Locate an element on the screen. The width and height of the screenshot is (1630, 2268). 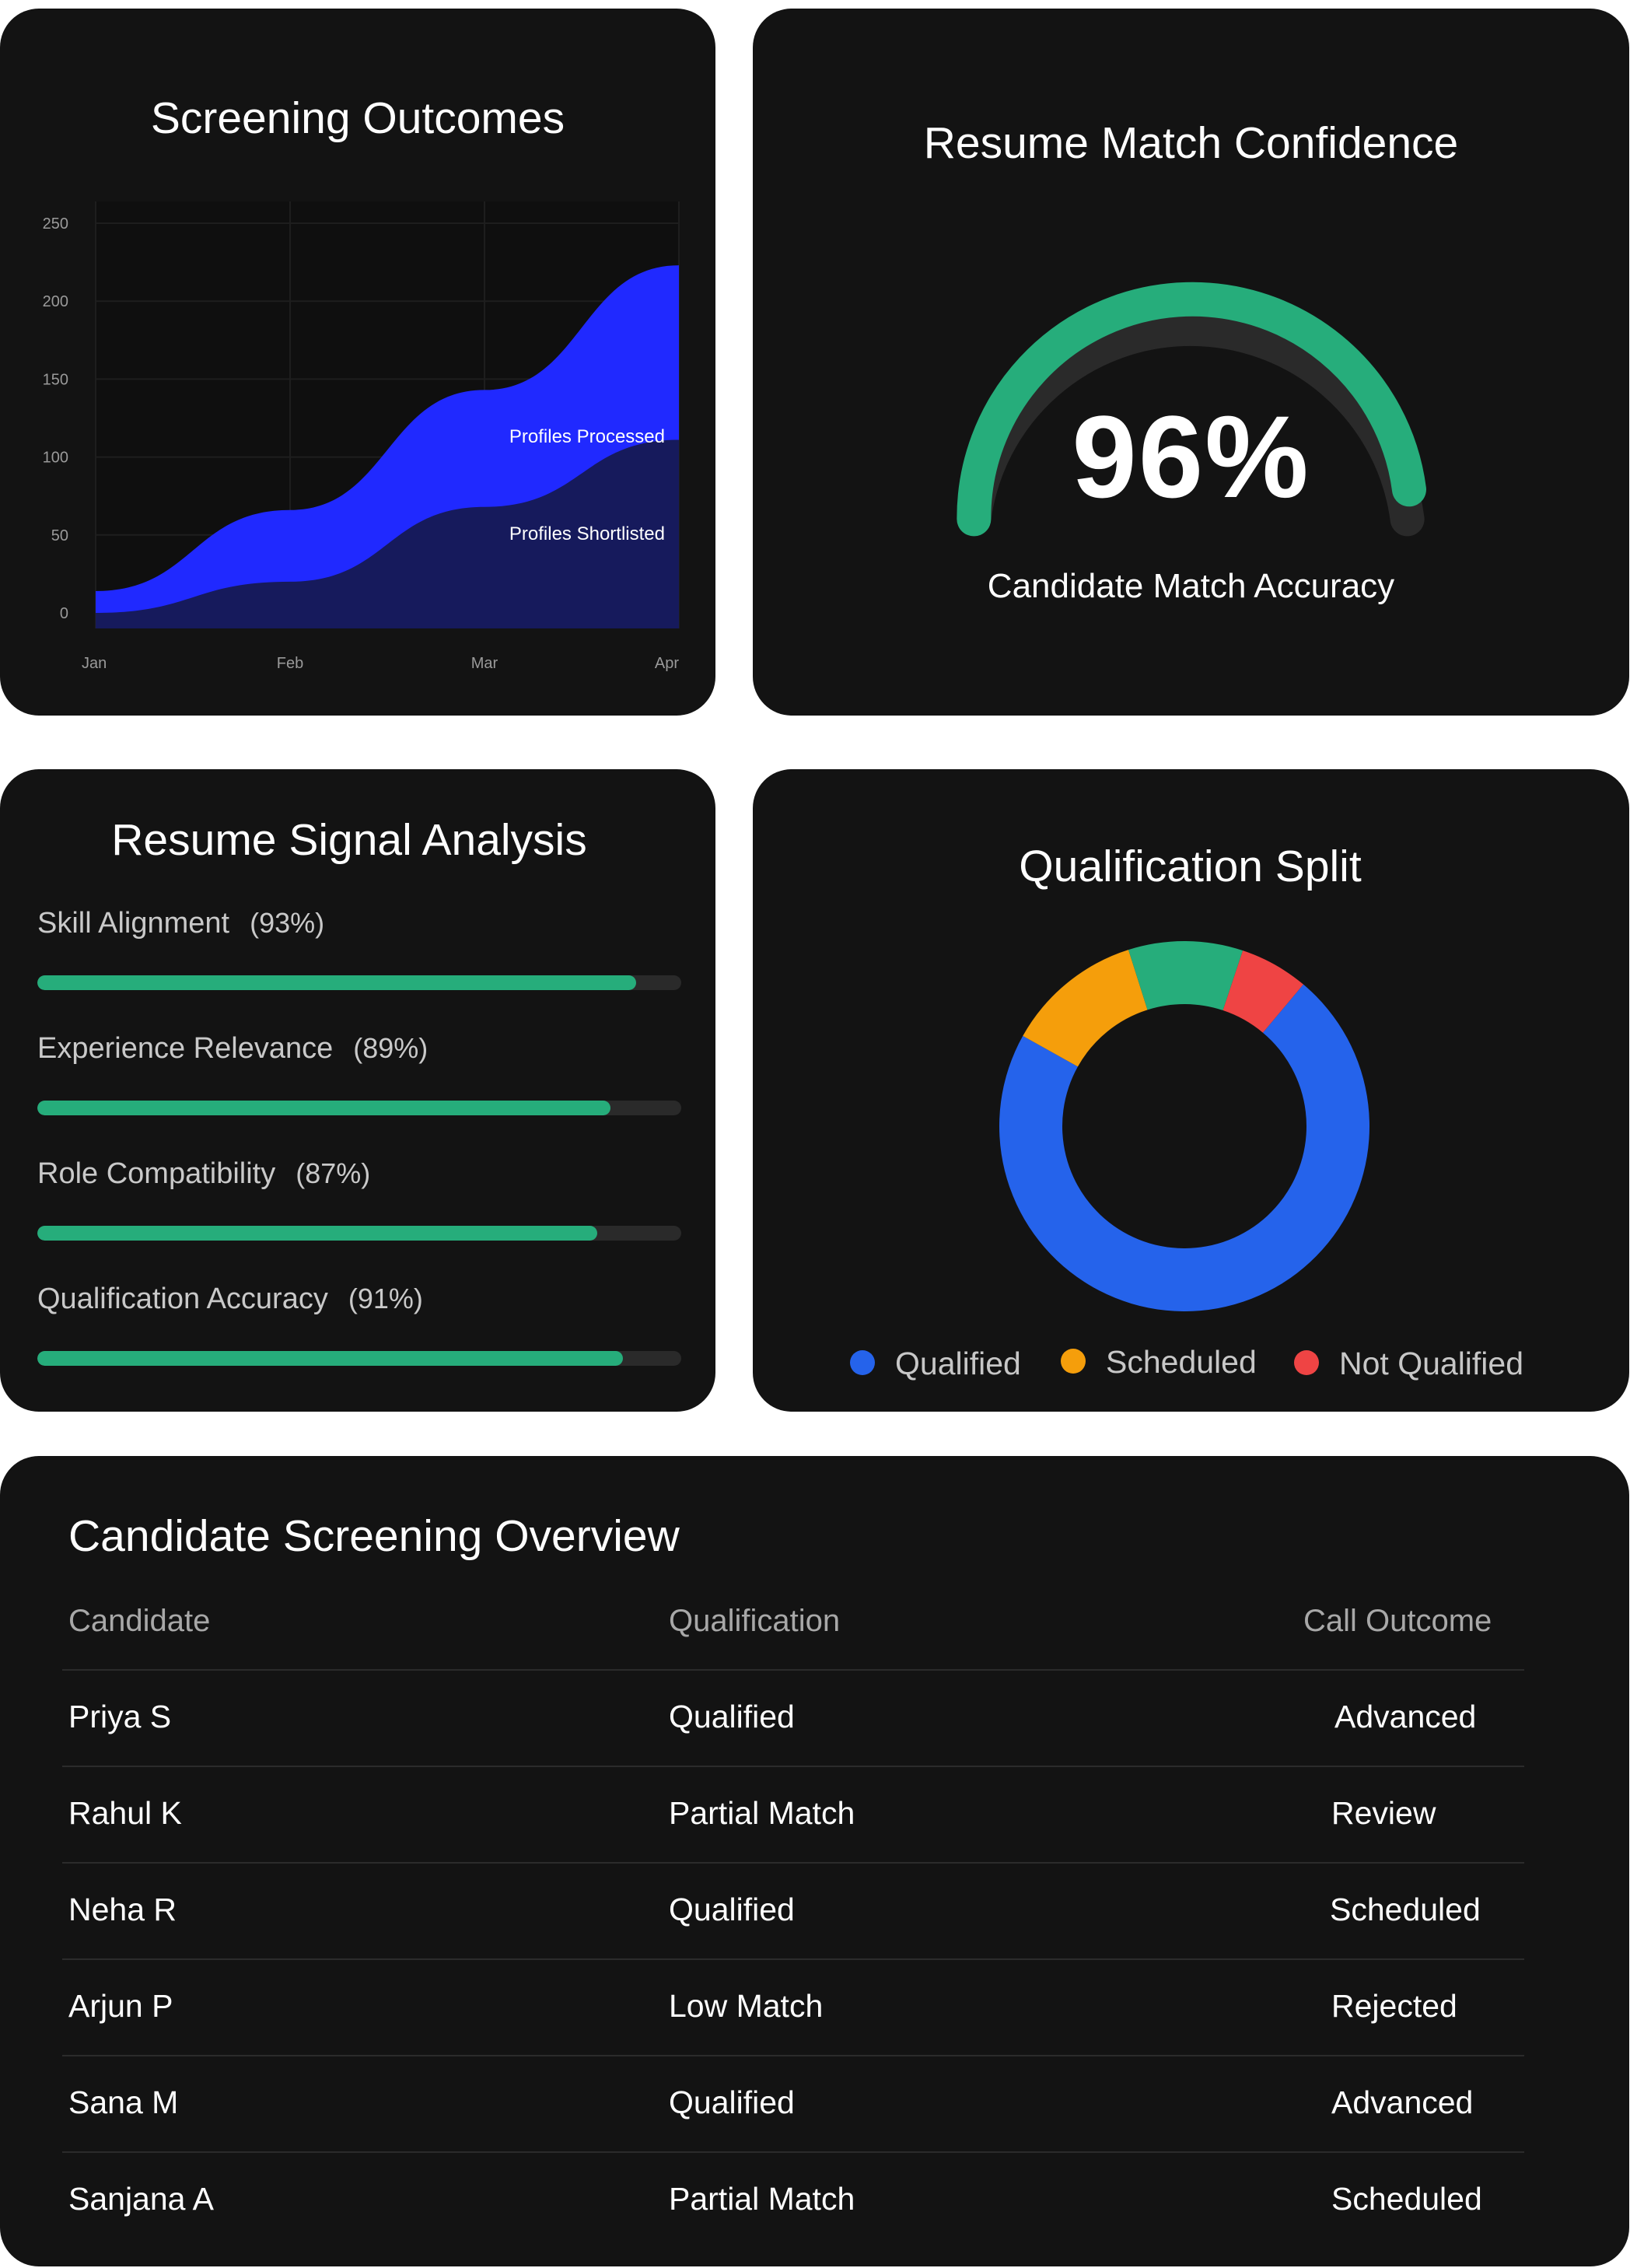
x-tick-label: Jan is located at coordinates (94, 664).